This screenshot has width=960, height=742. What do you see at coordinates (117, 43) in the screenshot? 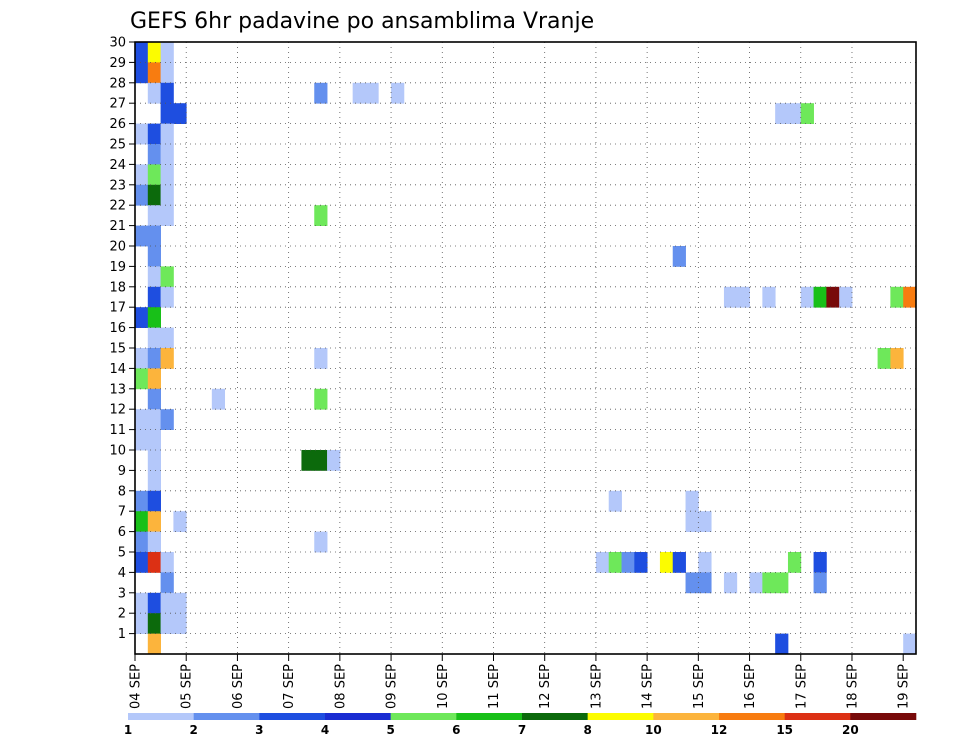
I see `y-tick-label: 30` at bounding box center [117, 43].